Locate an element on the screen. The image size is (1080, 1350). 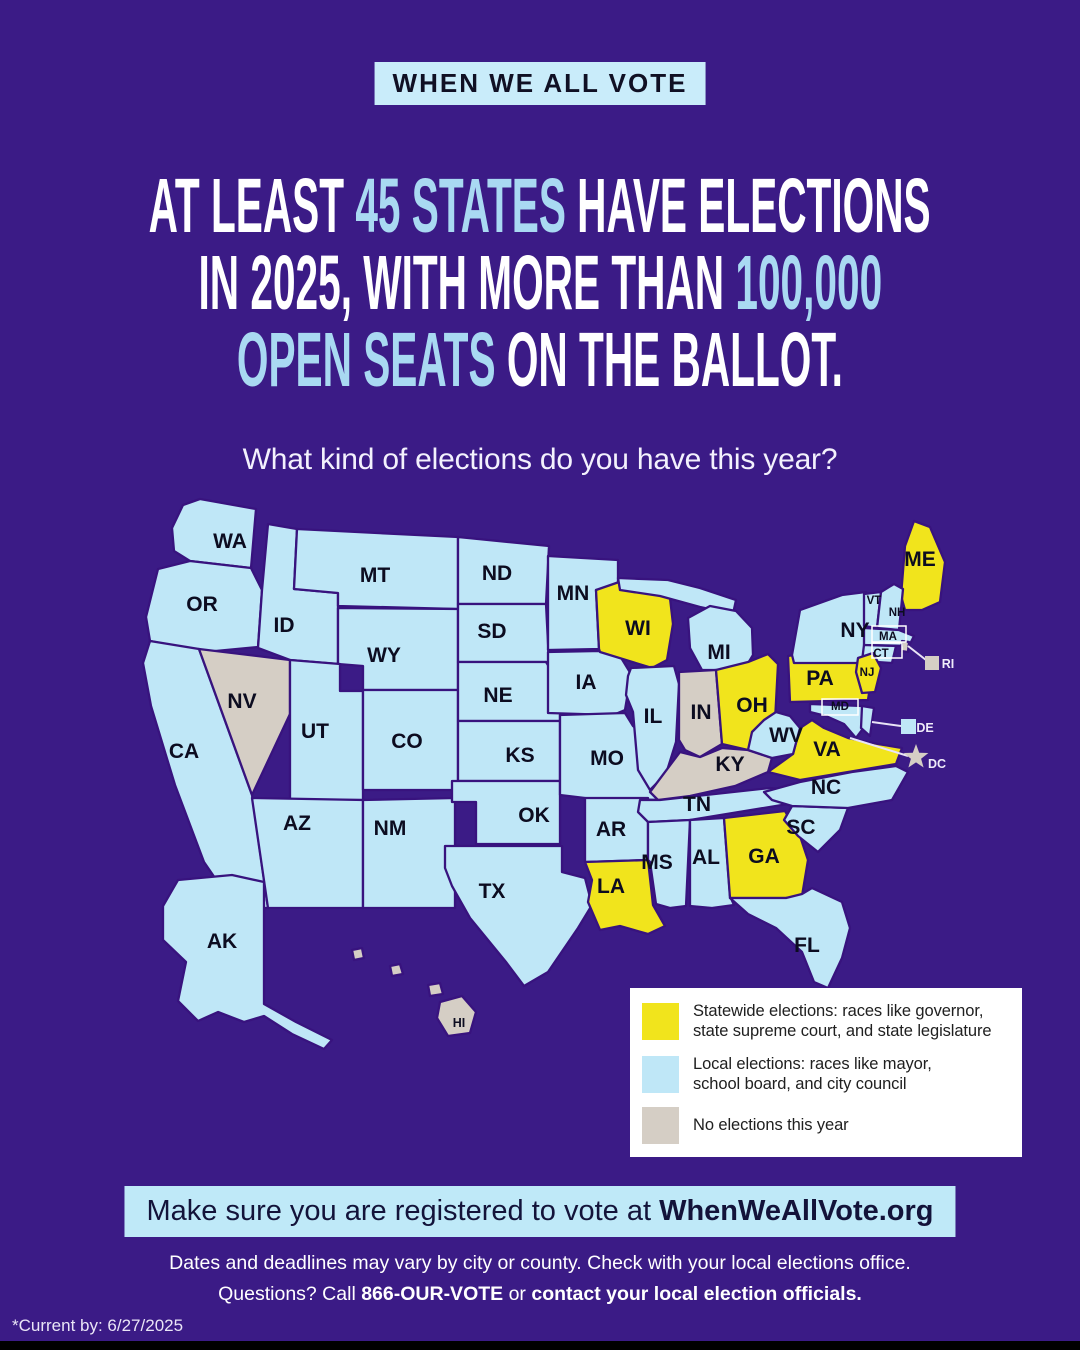
legend-label: No elections this year is located at coordinates (771, 1125).